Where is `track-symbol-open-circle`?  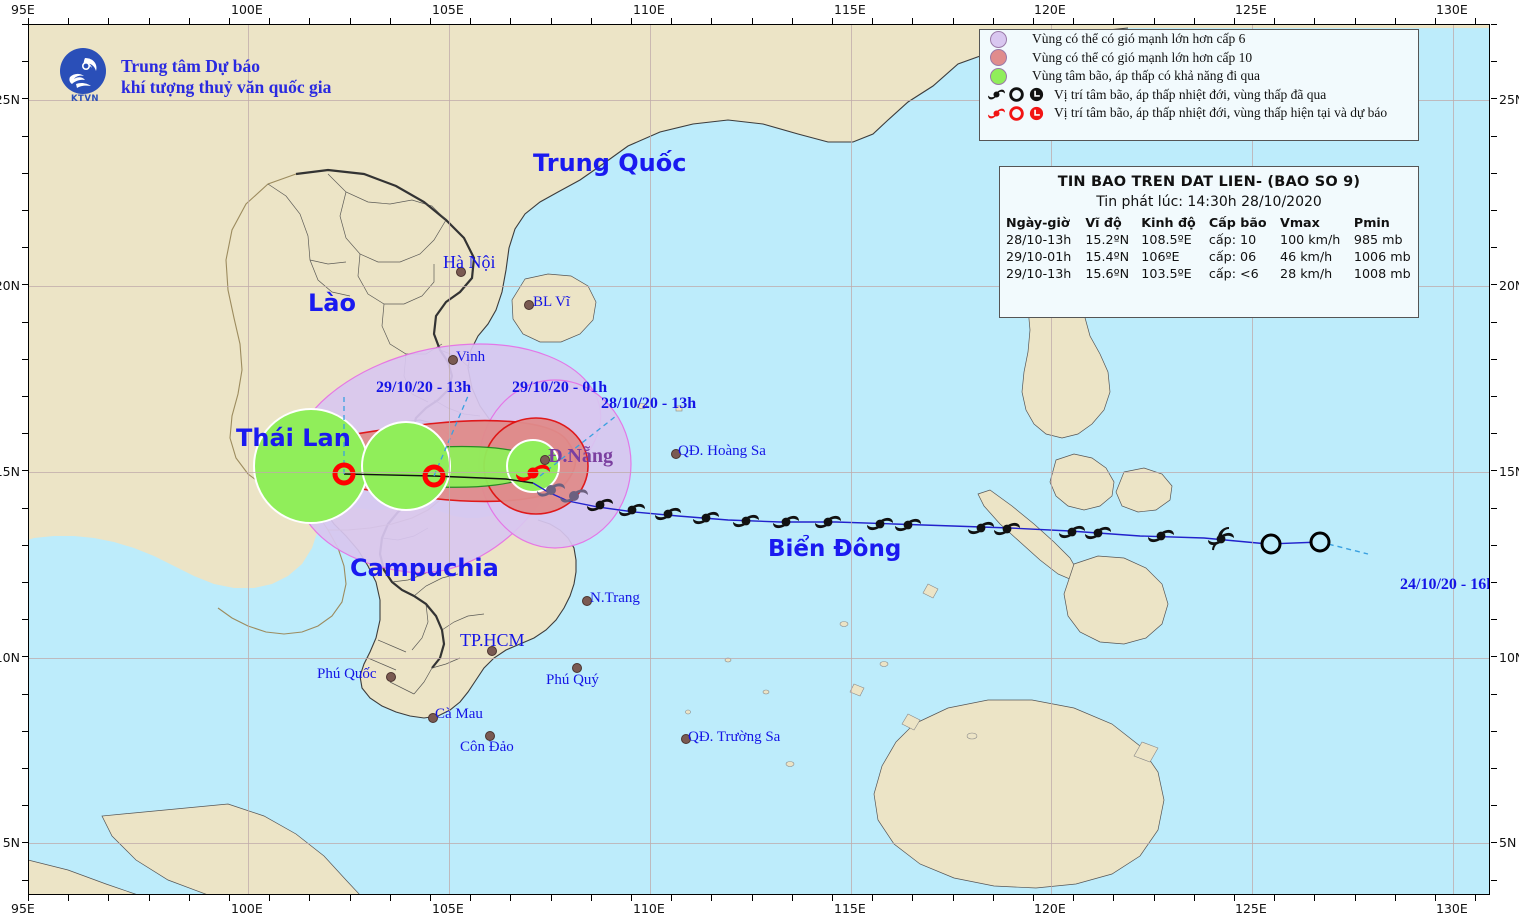
track-symbol-open-circle is located at coordinates (1271, 544).